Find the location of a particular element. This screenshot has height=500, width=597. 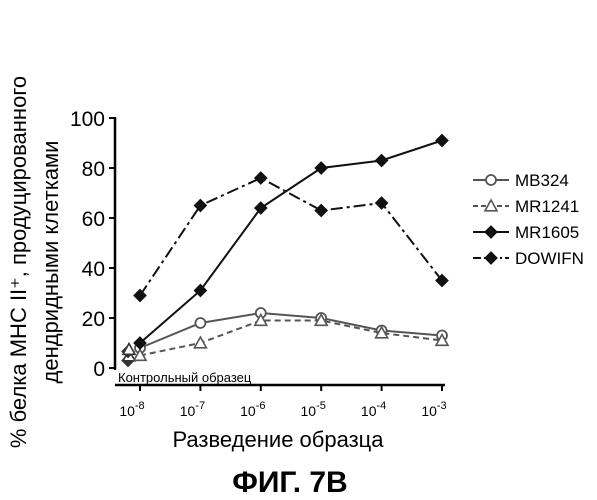

x-axis-label: Разведение образца is located at coordinates (278, 439).